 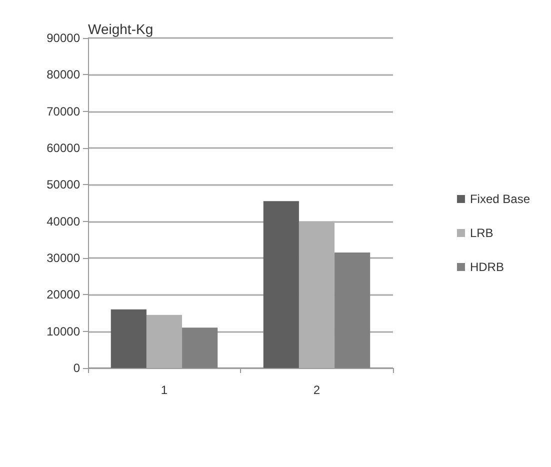 I want to click on y-tick-label: 60000, so click(x=63, y=148).